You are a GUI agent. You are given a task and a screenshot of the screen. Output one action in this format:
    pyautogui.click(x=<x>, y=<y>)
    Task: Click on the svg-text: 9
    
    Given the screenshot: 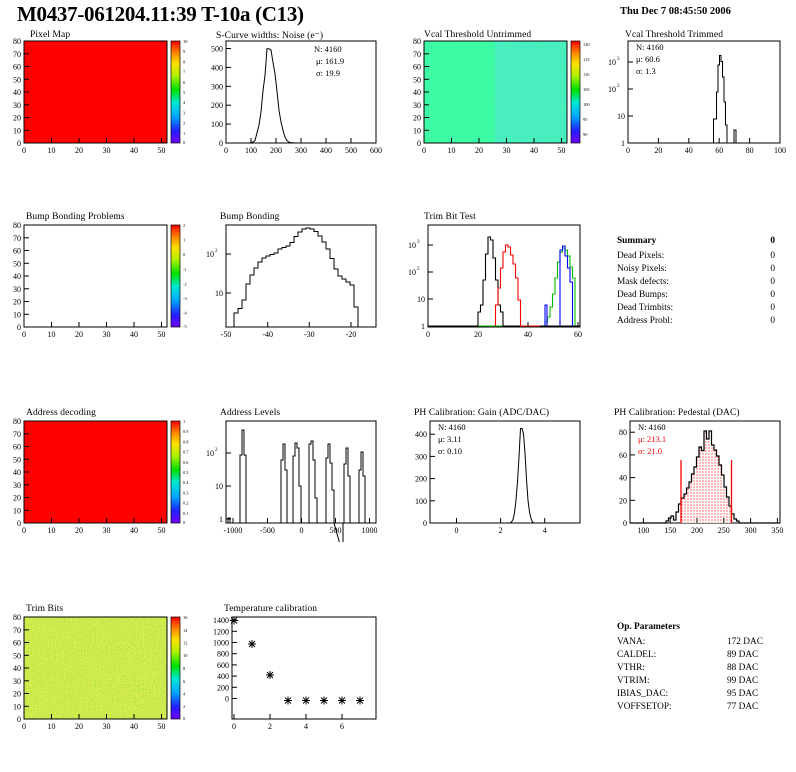 What is the action you would take?
    pyautogui.click(x=184, y=51)
    